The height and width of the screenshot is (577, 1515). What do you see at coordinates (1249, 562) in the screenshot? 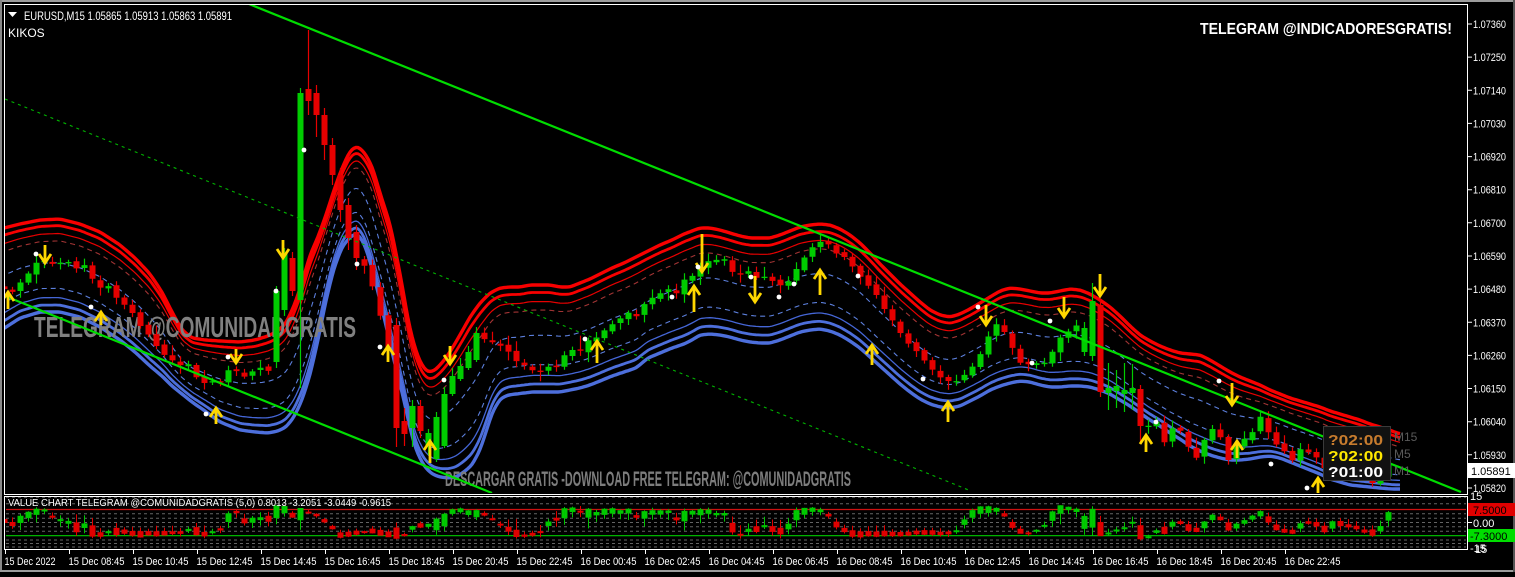
I see `svg-text: 16 Dec 20:45` at bounding box center [1249, 562].